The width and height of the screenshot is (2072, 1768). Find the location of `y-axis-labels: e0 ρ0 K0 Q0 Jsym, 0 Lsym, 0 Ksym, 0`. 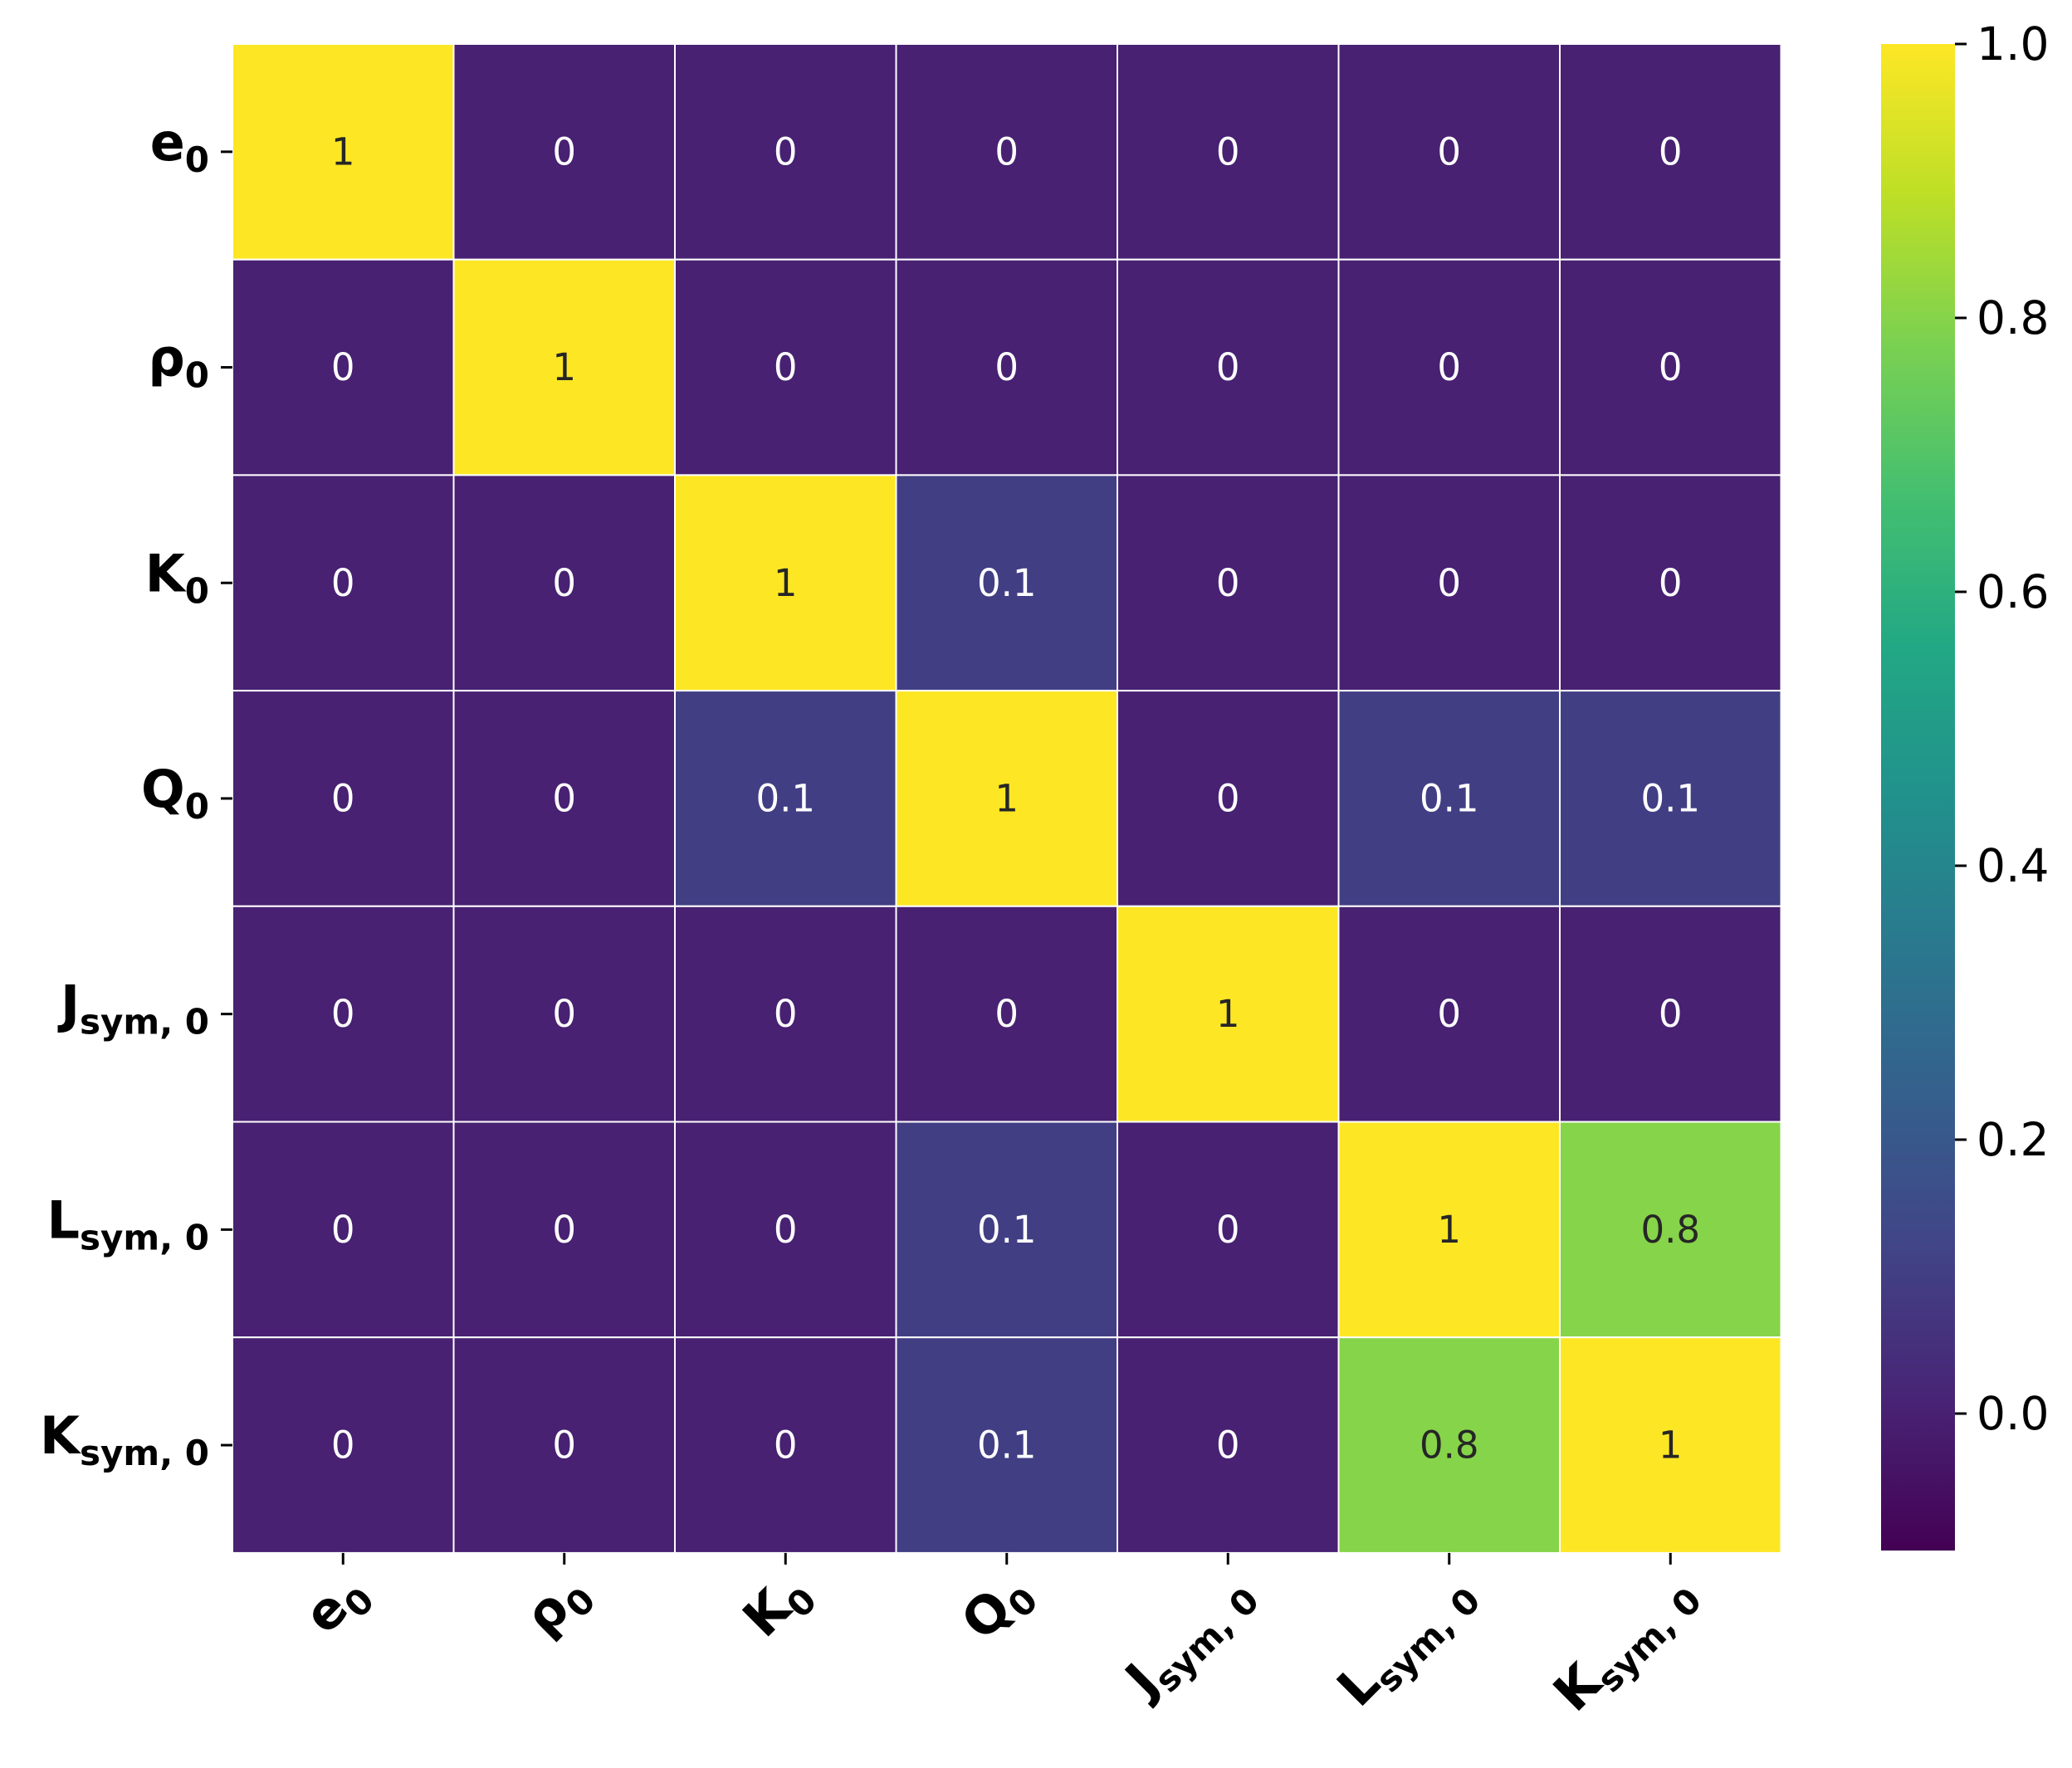

y-axis-labels: e0 ρ0 K0 Q0 Jsym, 0 Lsym, 0 Ksym, 0 is located at coordinates (136, 792).